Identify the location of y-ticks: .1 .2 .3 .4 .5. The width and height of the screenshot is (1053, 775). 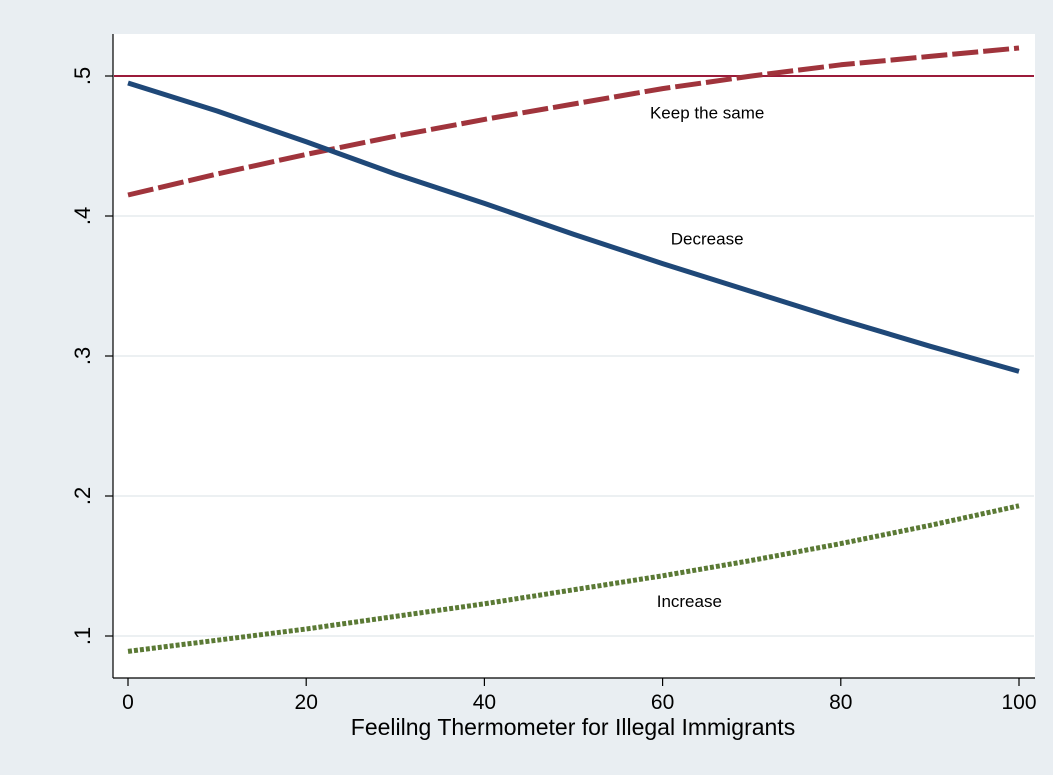
(91, 356).